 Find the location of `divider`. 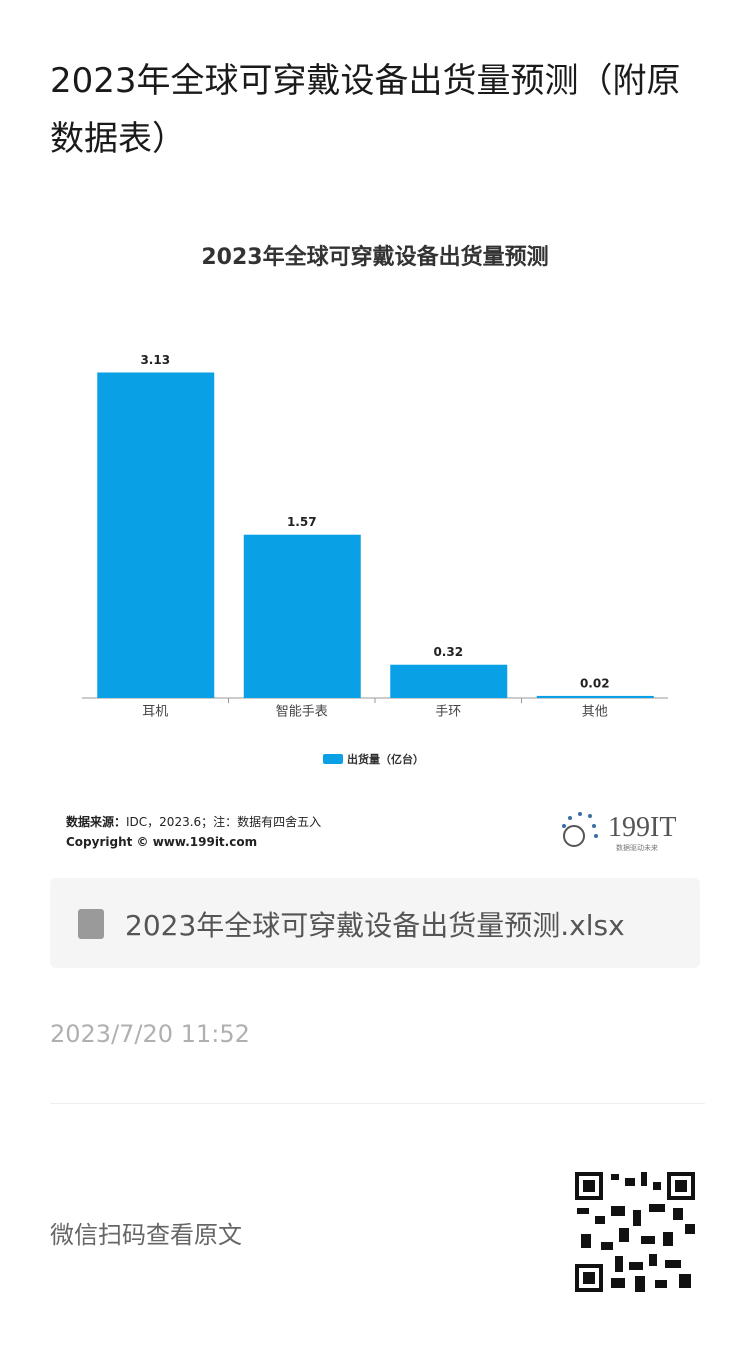

divider is located at coordinates (377, 1103).